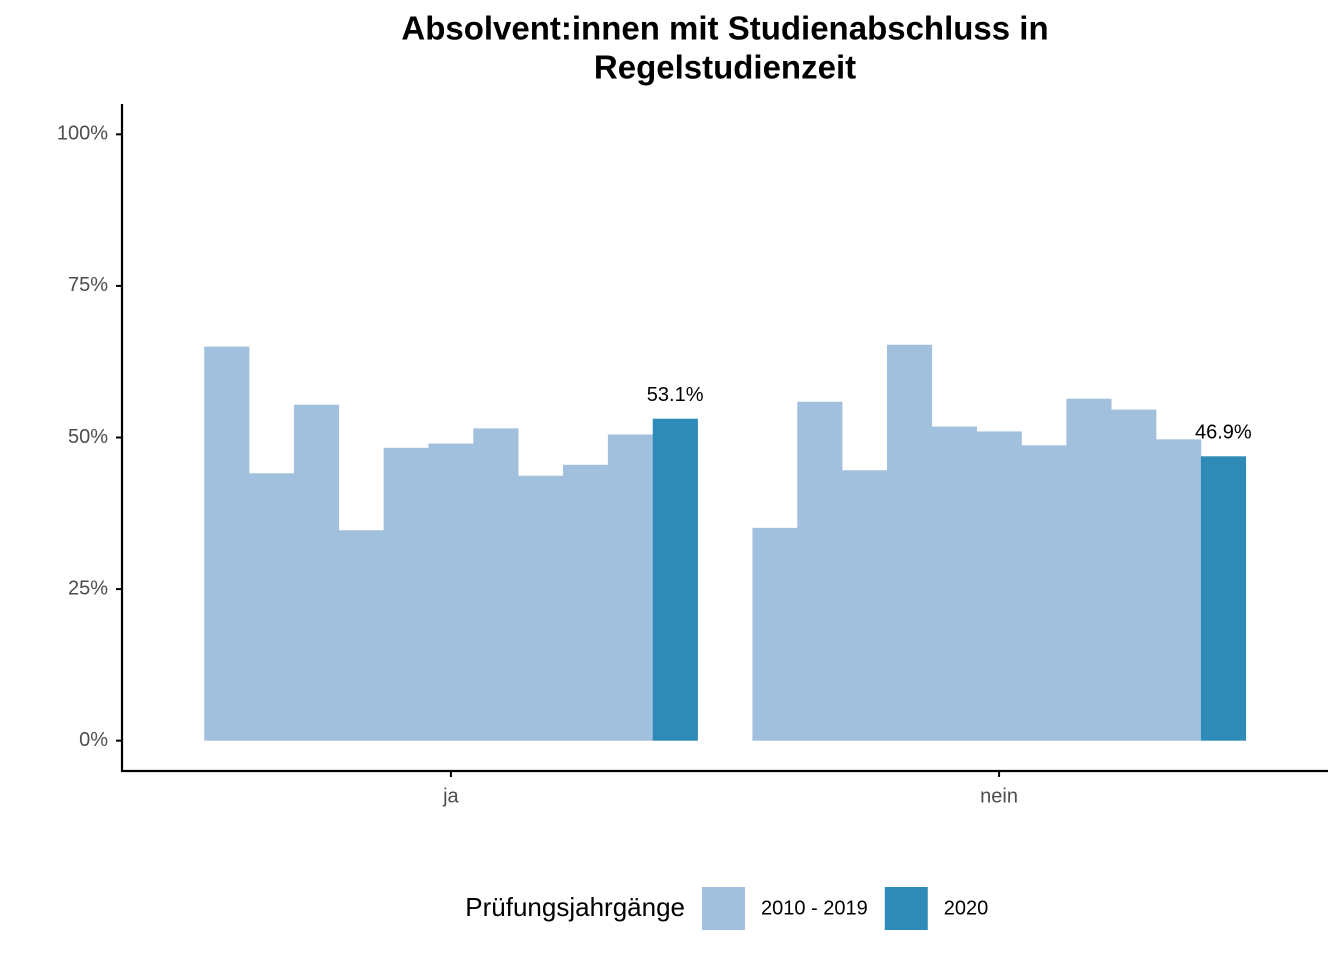  I want to click on x-tick-label: ja, so click(450, 796).